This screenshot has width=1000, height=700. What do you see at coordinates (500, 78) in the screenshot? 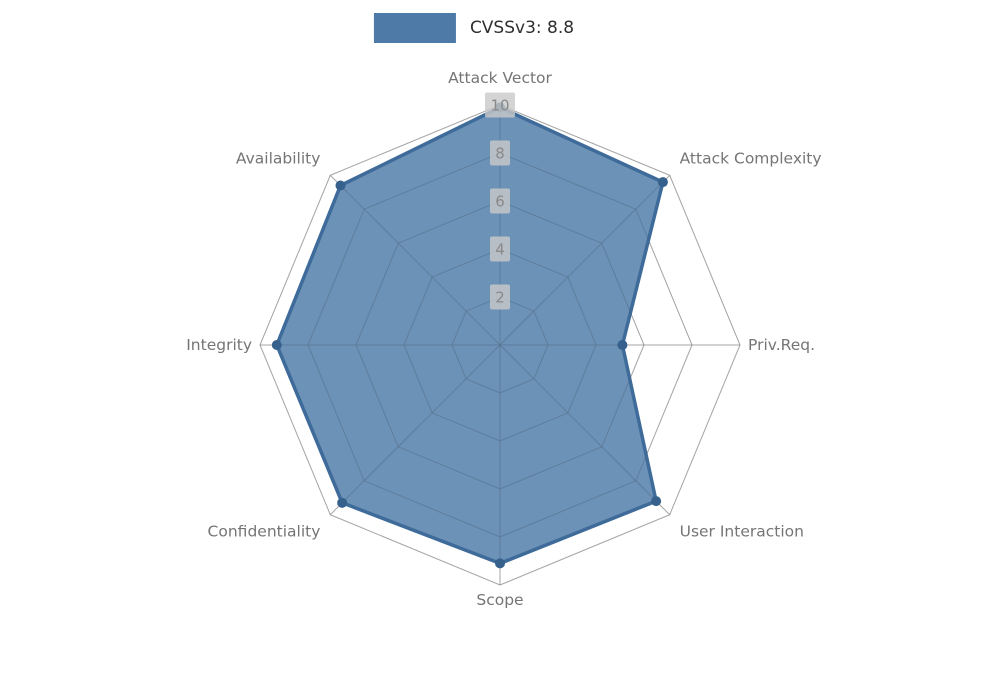
I see `axis-label: Attack Vector` at bounding box center [500, 78].